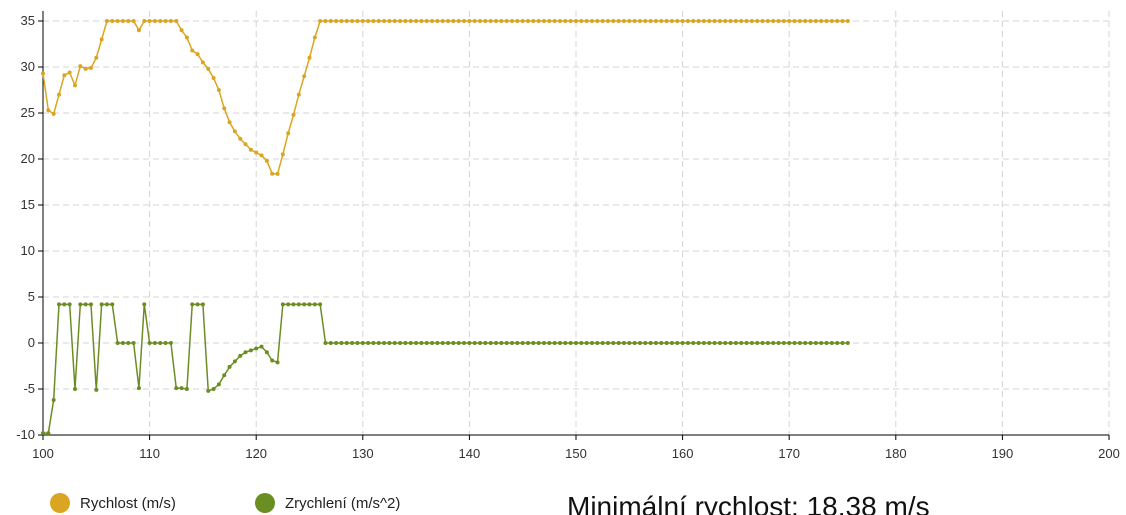  What do you see at coordinates (470, 453) in the screenshot?
I see `x-tick-label: 140` at bounding box center [470, 453].